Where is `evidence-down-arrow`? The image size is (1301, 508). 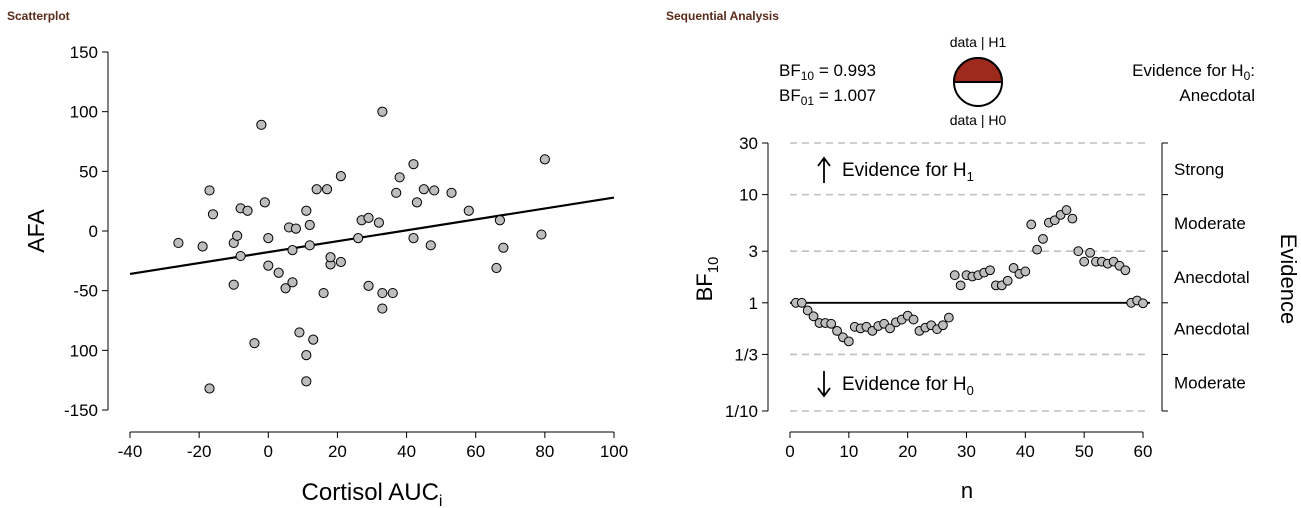 evidence-down-arrow is located at coordinates (824, 384).